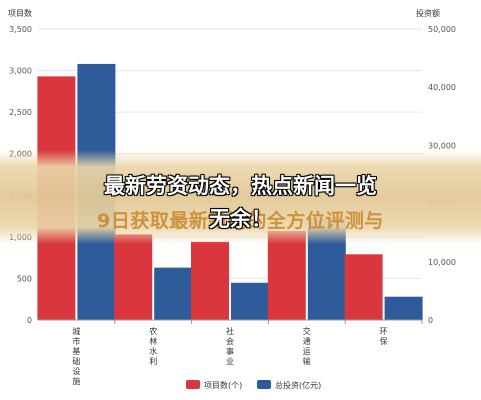 This screenshot has height=400, width=481. What do you see at coordinates (29, 320) in the screenshot?
I see `left-tick-label: 0` at bounding box center [29, 320].